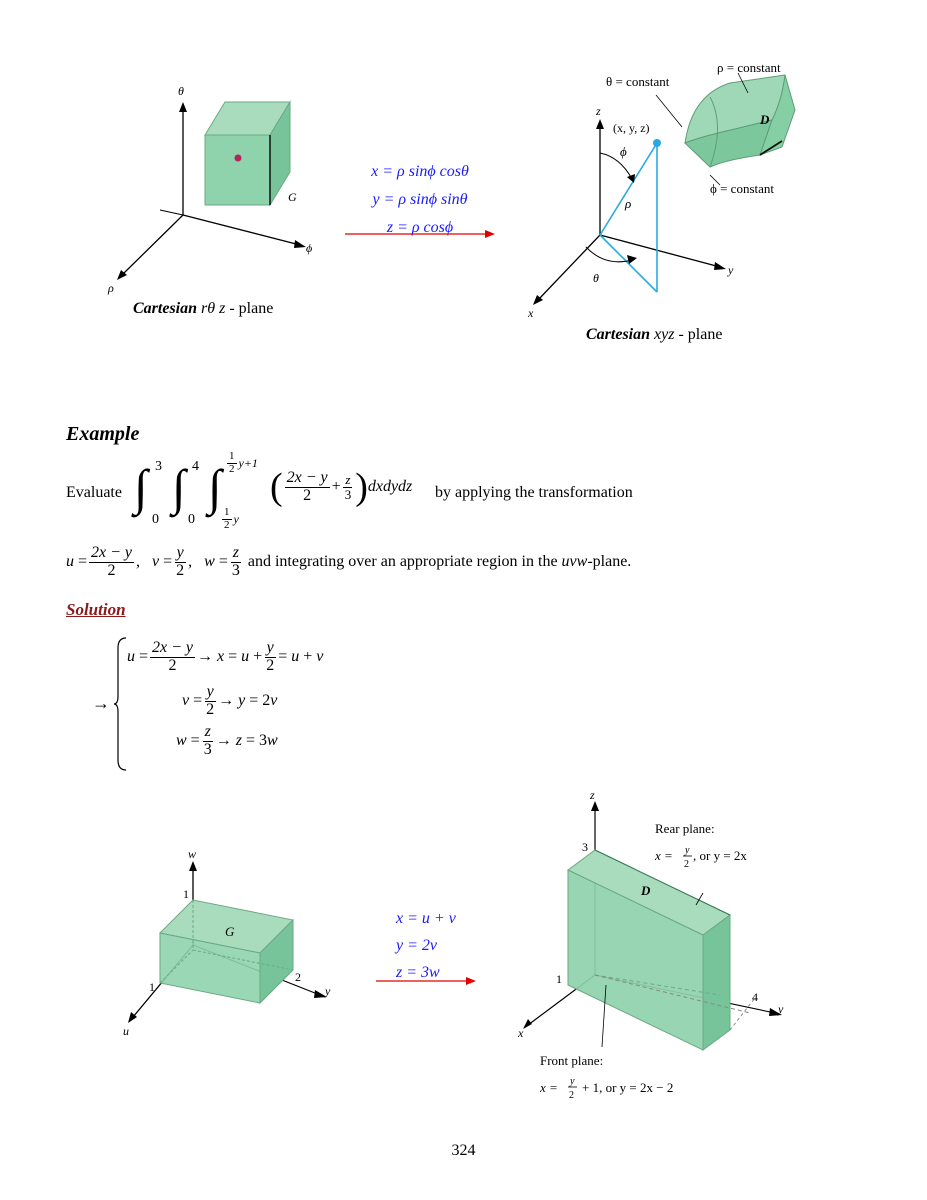  What do you see at coordinates (181, 91) in the screenshot?
I see `left-axis-theta: θ` at bounding box center [181, 91].